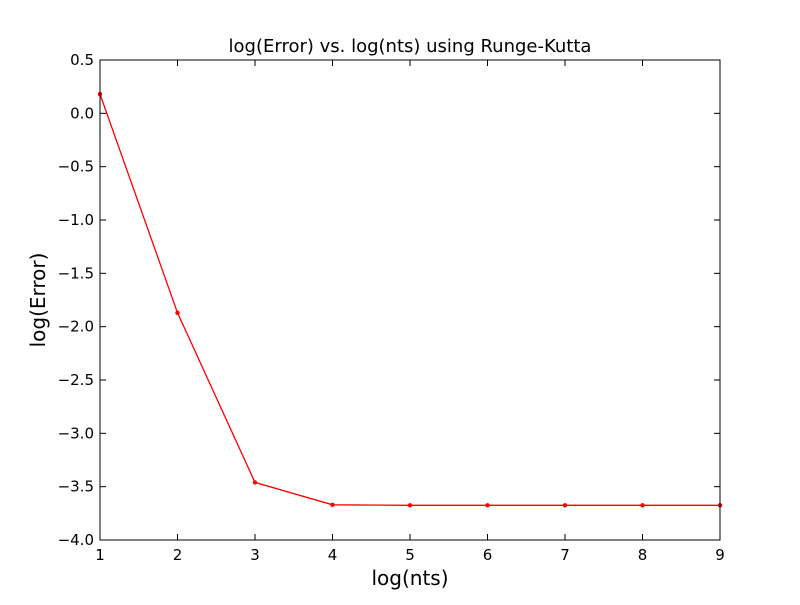  What do you see at coordinates (720, 555) in the screenshot?
I see `x-tick-label: 9` at bounding box center [720, 555].